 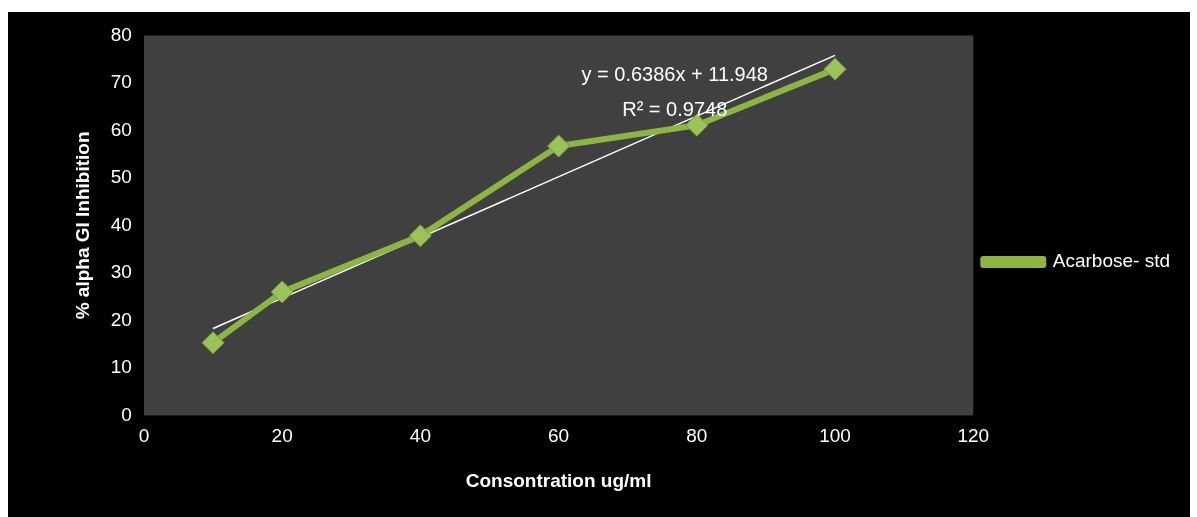 I want to click on x-tick-label: 60, so click(x=559, y=436).